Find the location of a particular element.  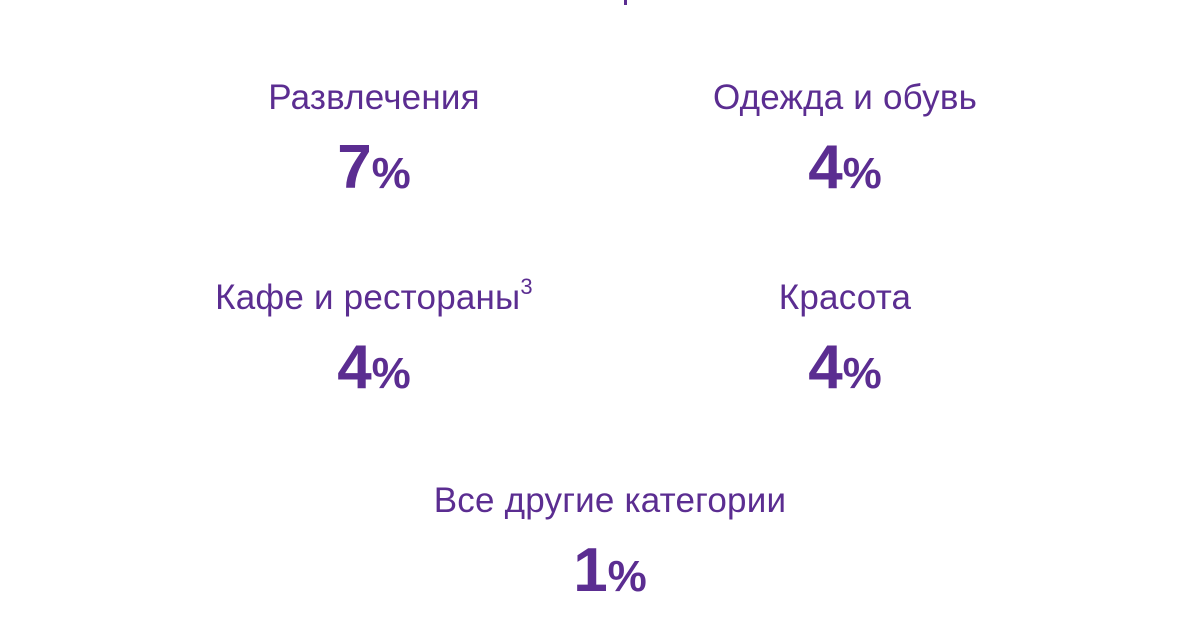

stat-entertainment: Развлечения 7% is located at coordinates (374, 146).